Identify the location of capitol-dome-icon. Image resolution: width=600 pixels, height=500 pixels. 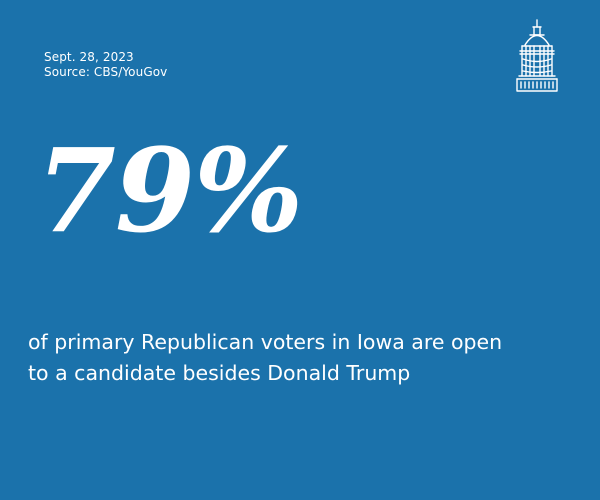
(537, 55).